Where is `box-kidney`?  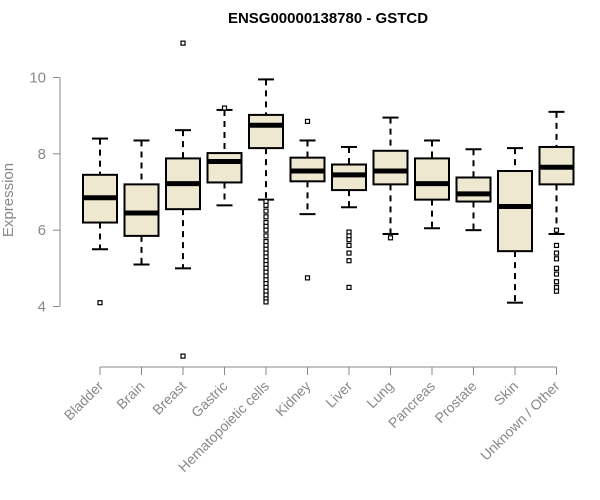 box-kidney is located at coordinates (307, 199).